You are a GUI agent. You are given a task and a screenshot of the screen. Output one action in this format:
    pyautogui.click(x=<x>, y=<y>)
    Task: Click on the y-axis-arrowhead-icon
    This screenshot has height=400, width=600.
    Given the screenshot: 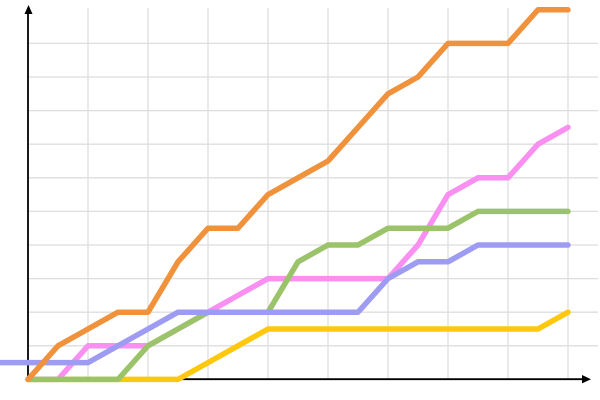 What is the action you would take?
    pyautogui.click(x=28, y=9)
    